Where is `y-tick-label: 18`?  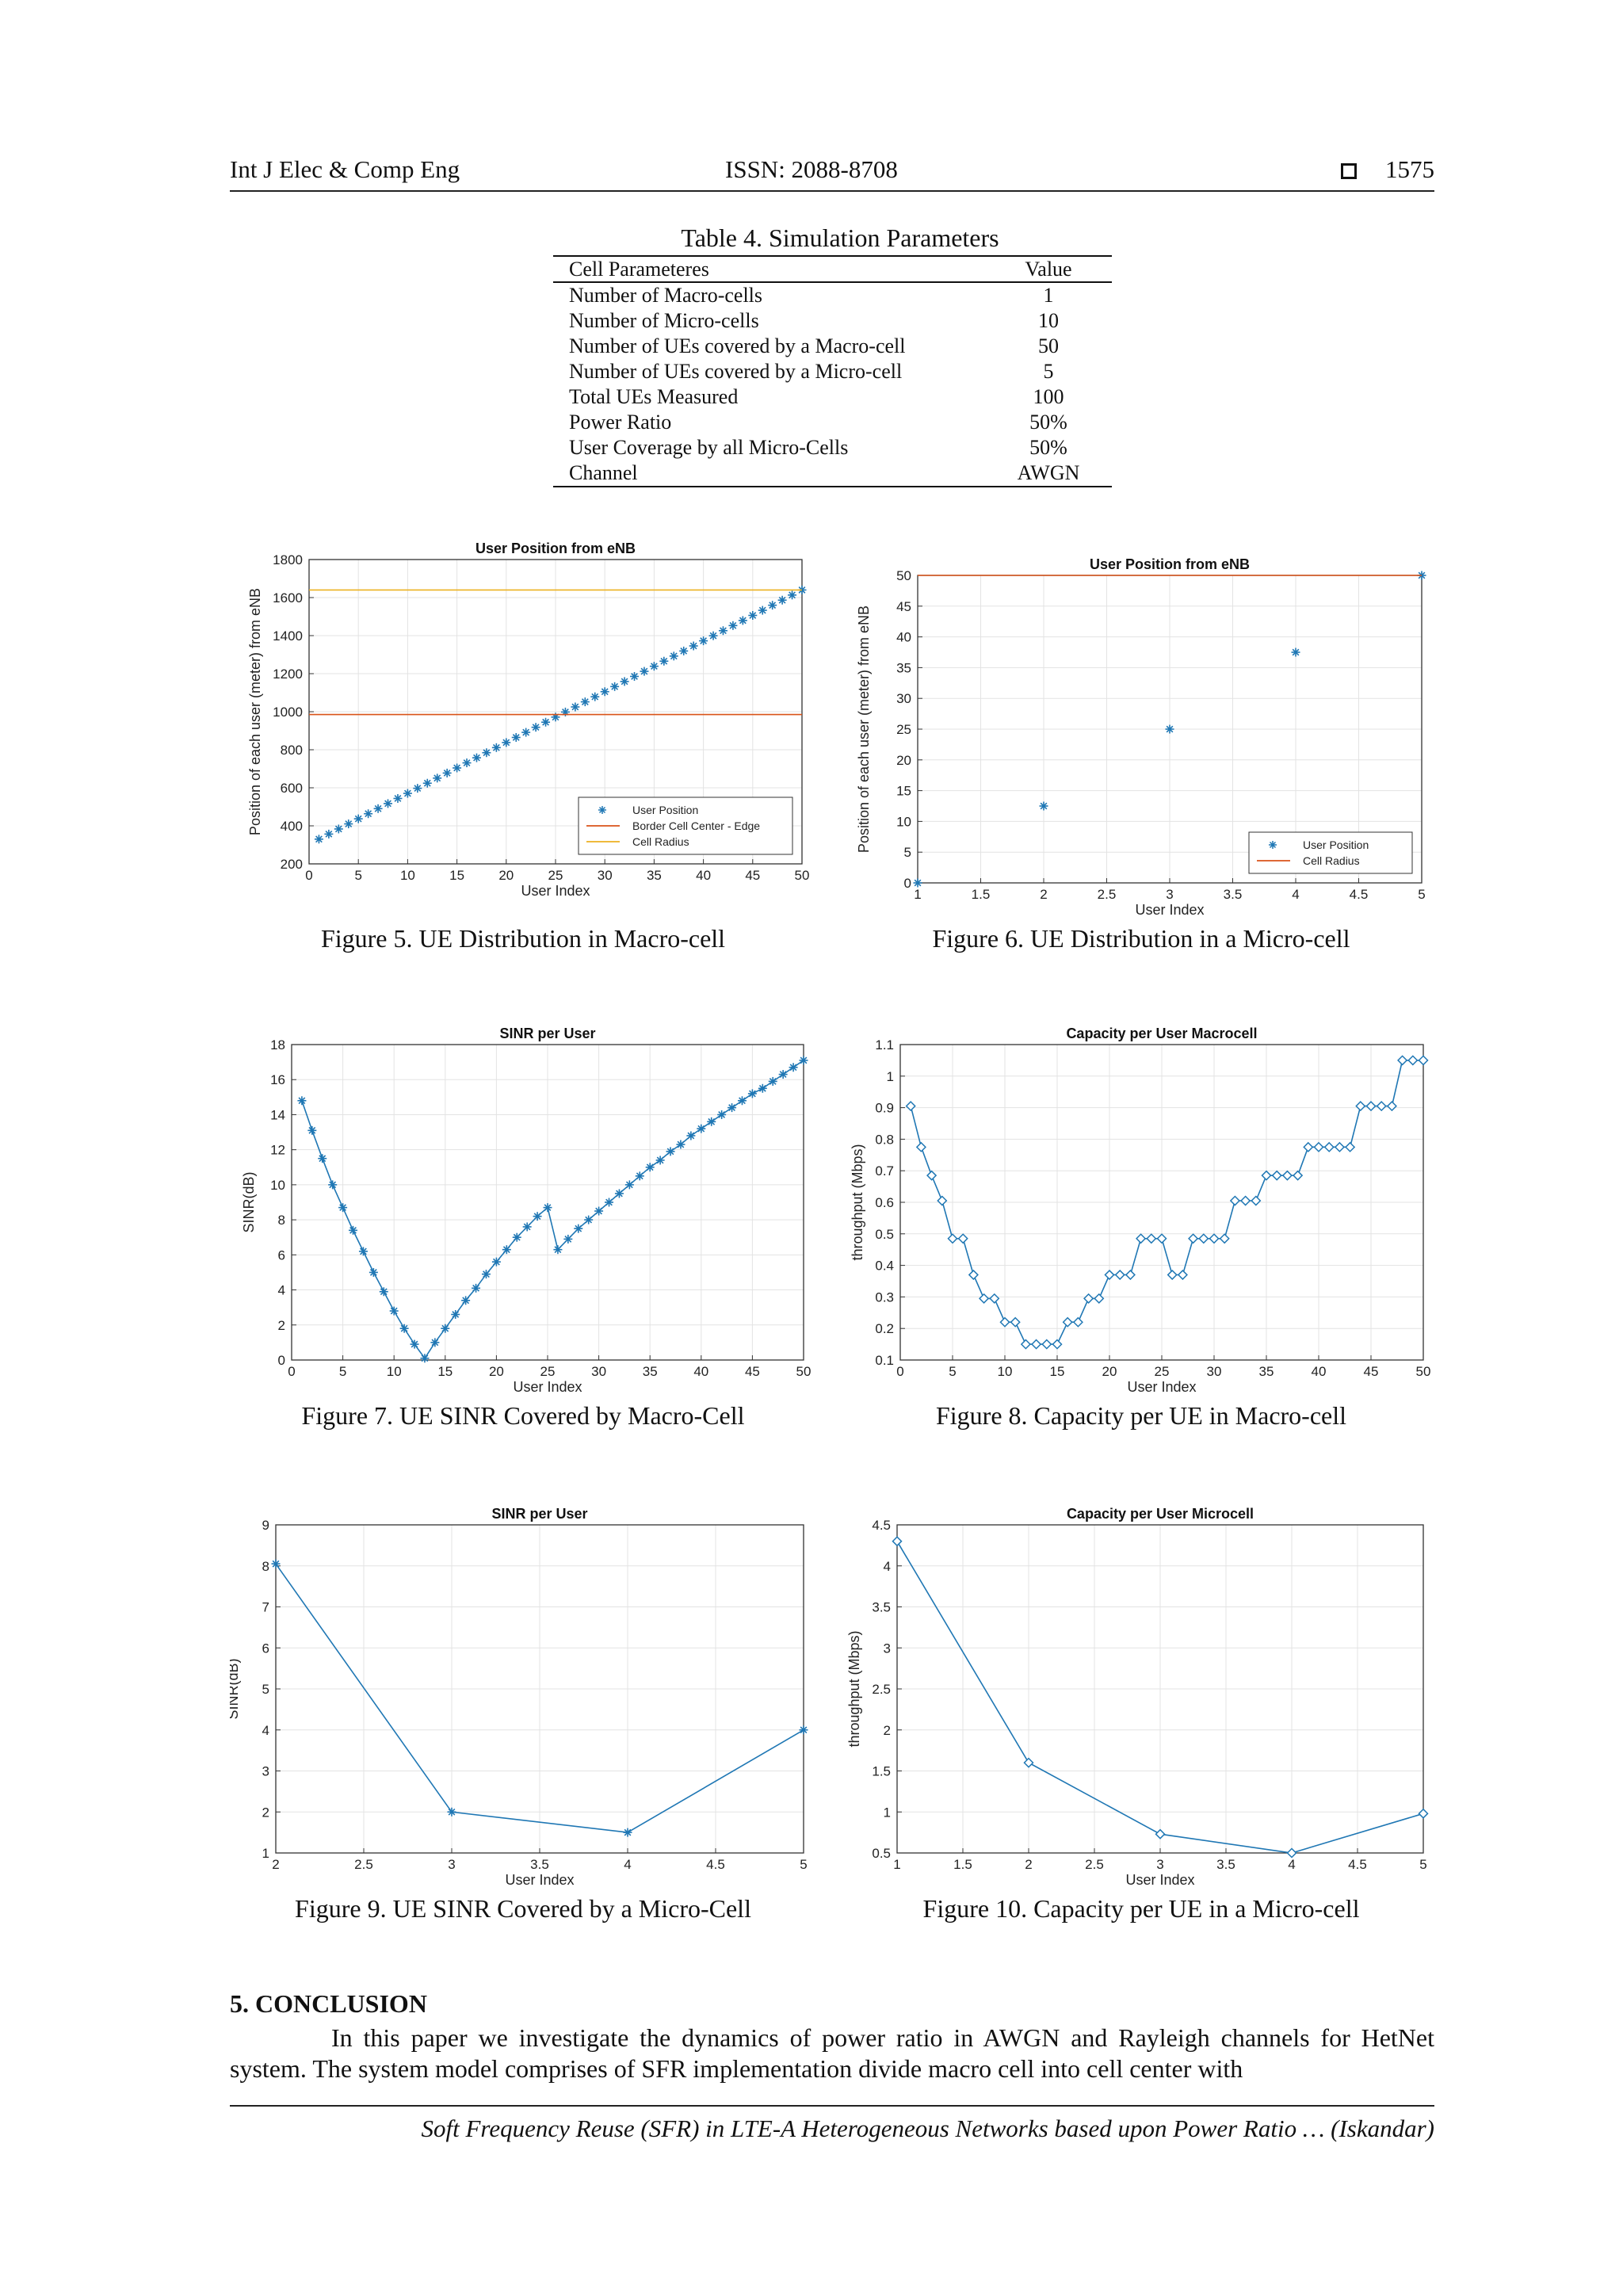
y-tick-label: 18 is located at coordinates (277, 1044).